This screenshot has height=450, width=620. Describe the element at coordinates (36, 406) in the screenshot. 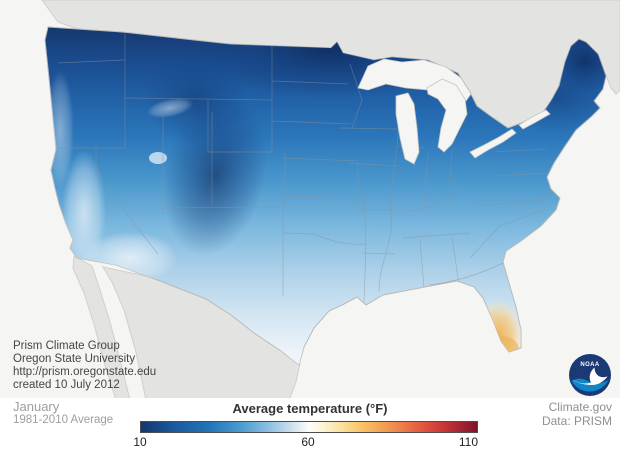

I see `period-month: January` at that location.